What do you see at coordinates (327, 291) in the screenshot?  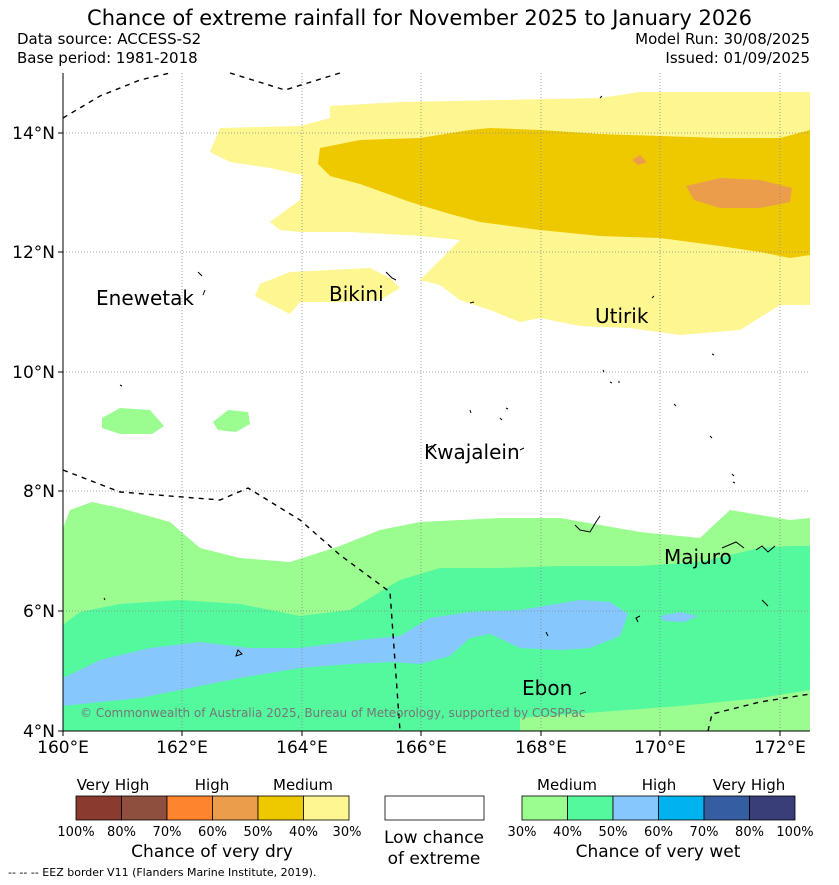 I see `dry-30-region` at bounding box center [327, 291].